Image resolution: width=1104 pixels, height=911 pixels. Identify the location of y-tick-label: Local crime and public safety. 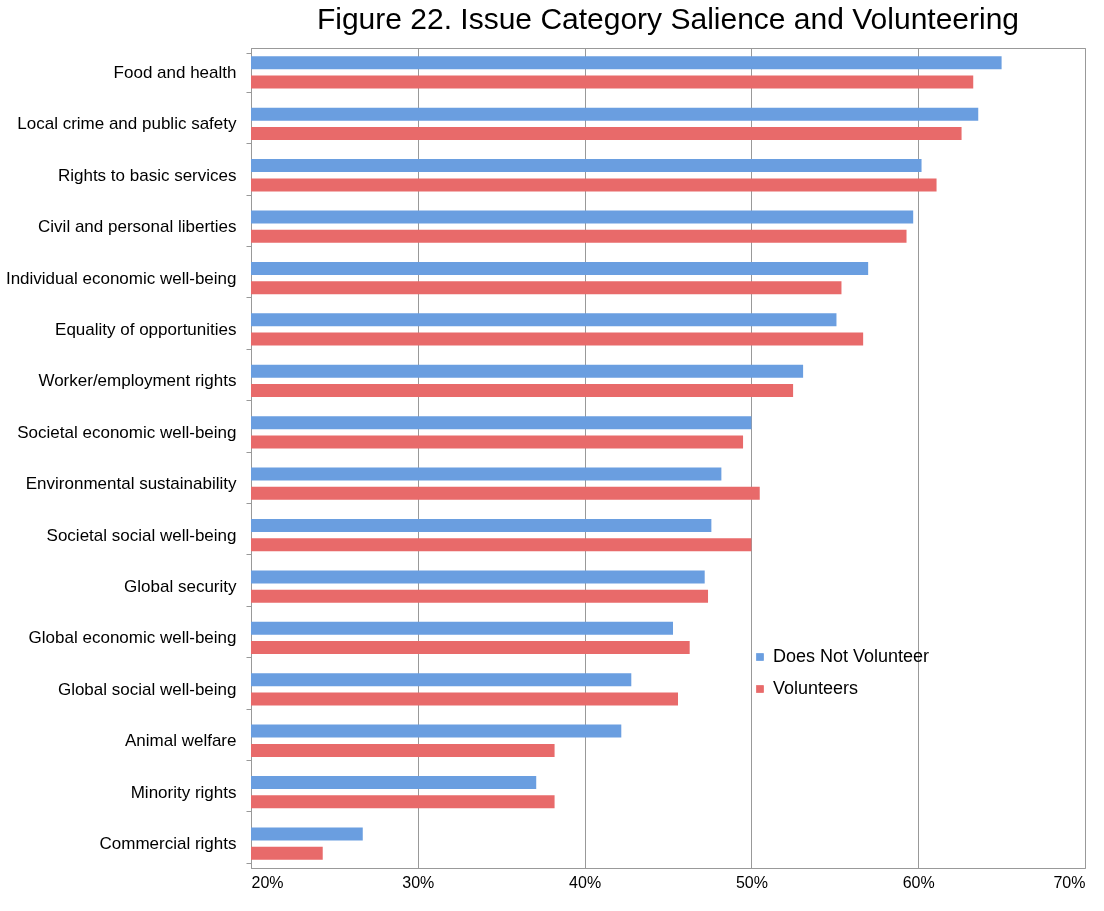
(127, 124).